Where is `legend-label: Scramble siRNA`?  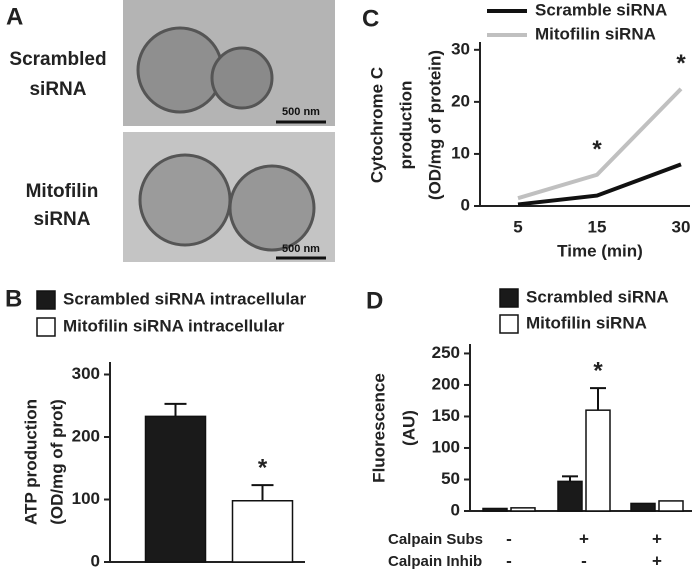
legend-label: Scramble siRNA is located at coordinates (601, 9).